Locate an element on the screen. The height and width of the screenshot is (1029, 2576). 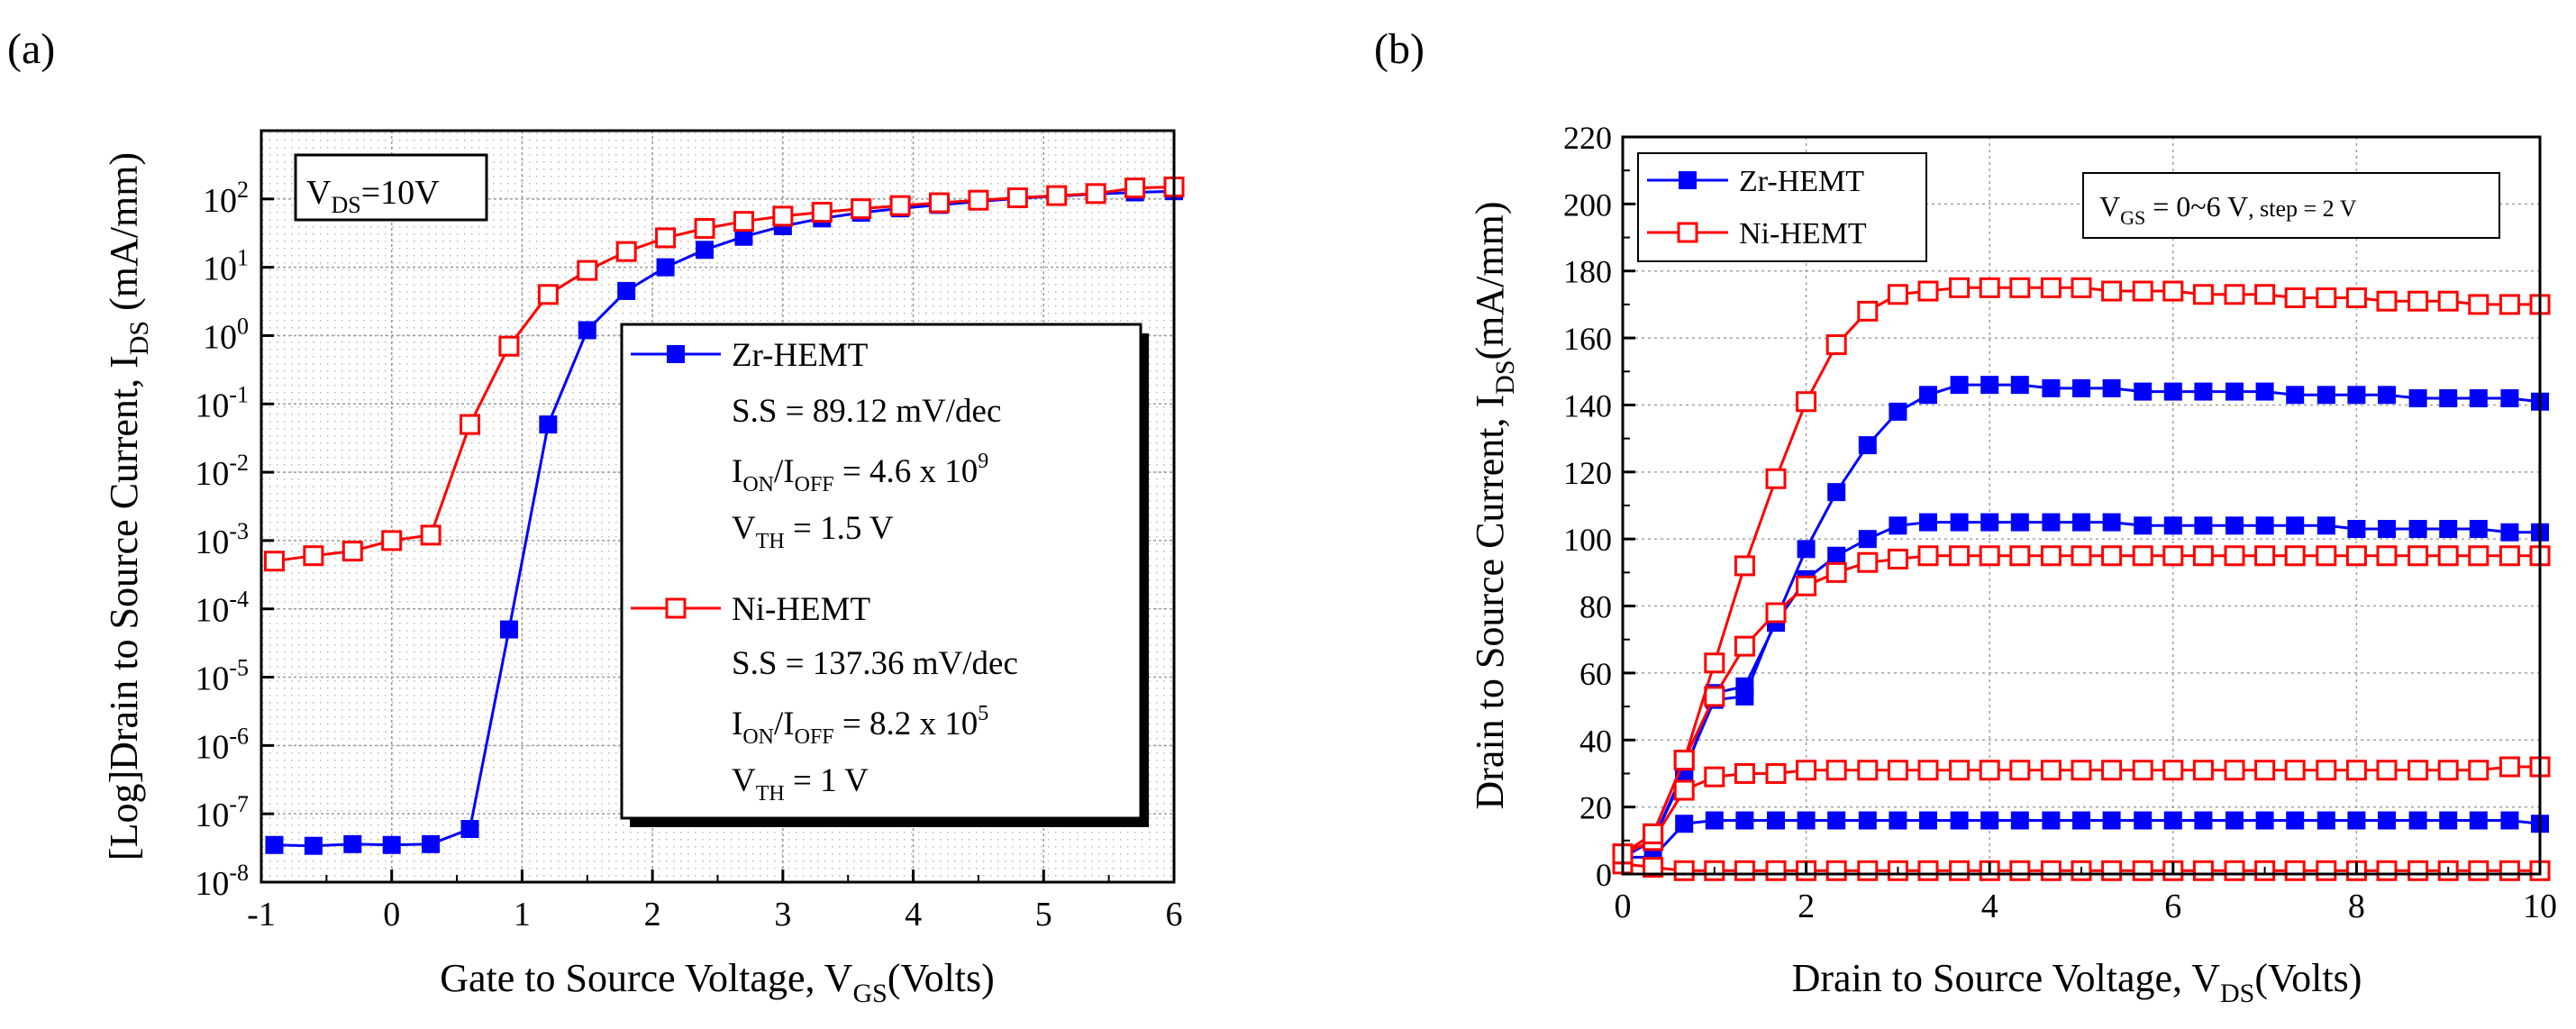
chart-b-y-tick-label: 100 is located at coordinates (1587, 540).